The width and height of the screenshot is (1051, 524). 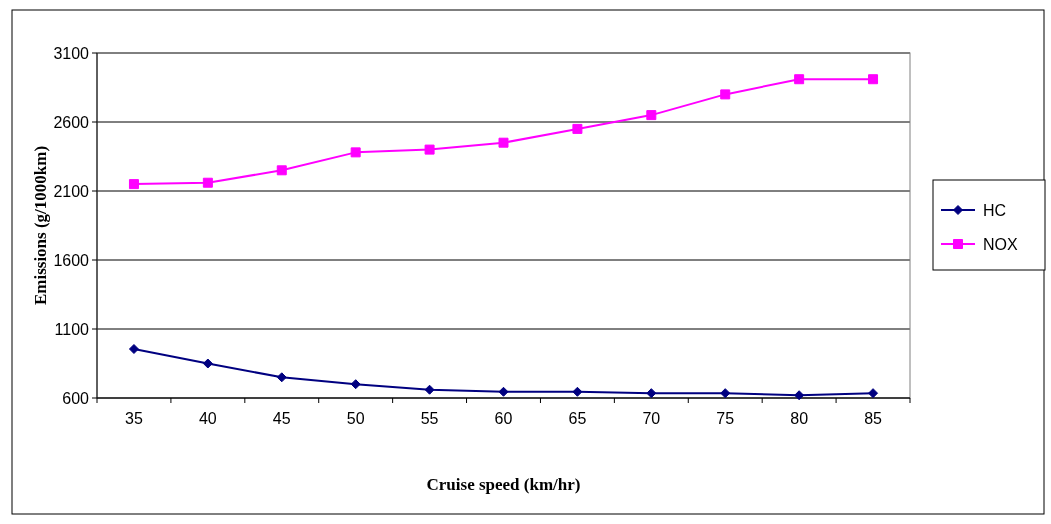 I want to click on x-tick-label: 35, so click(x=134, y=418).